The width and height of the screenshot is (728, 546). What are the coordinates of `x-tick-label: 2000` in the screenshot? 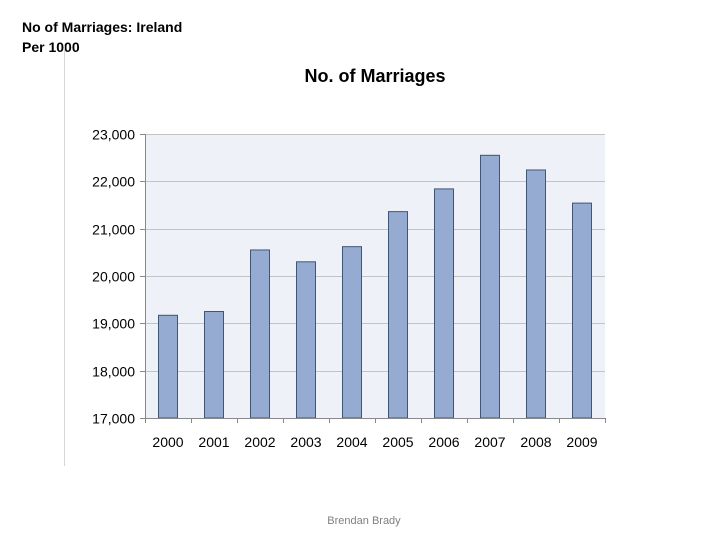 It's located at (167, 442).